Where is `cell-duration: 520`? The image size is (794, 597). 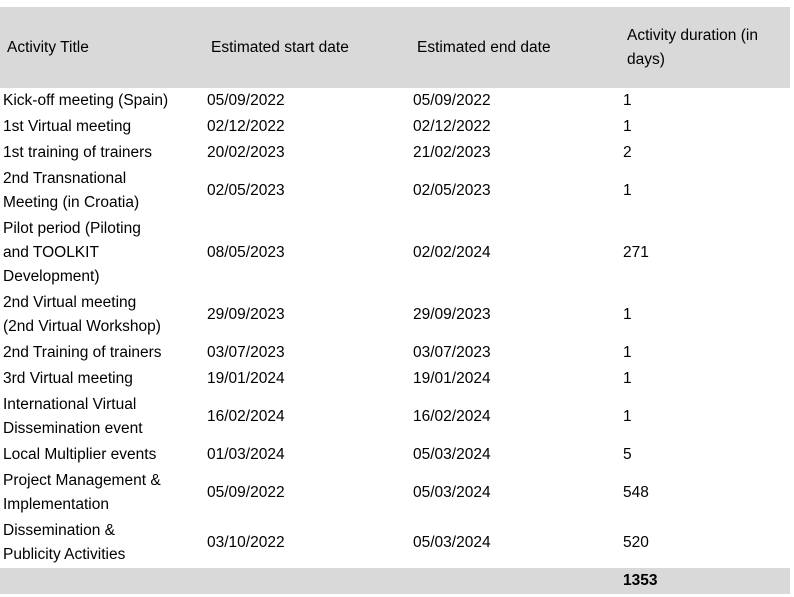
cell-duration: 520 is located at coordinates (636, 542).